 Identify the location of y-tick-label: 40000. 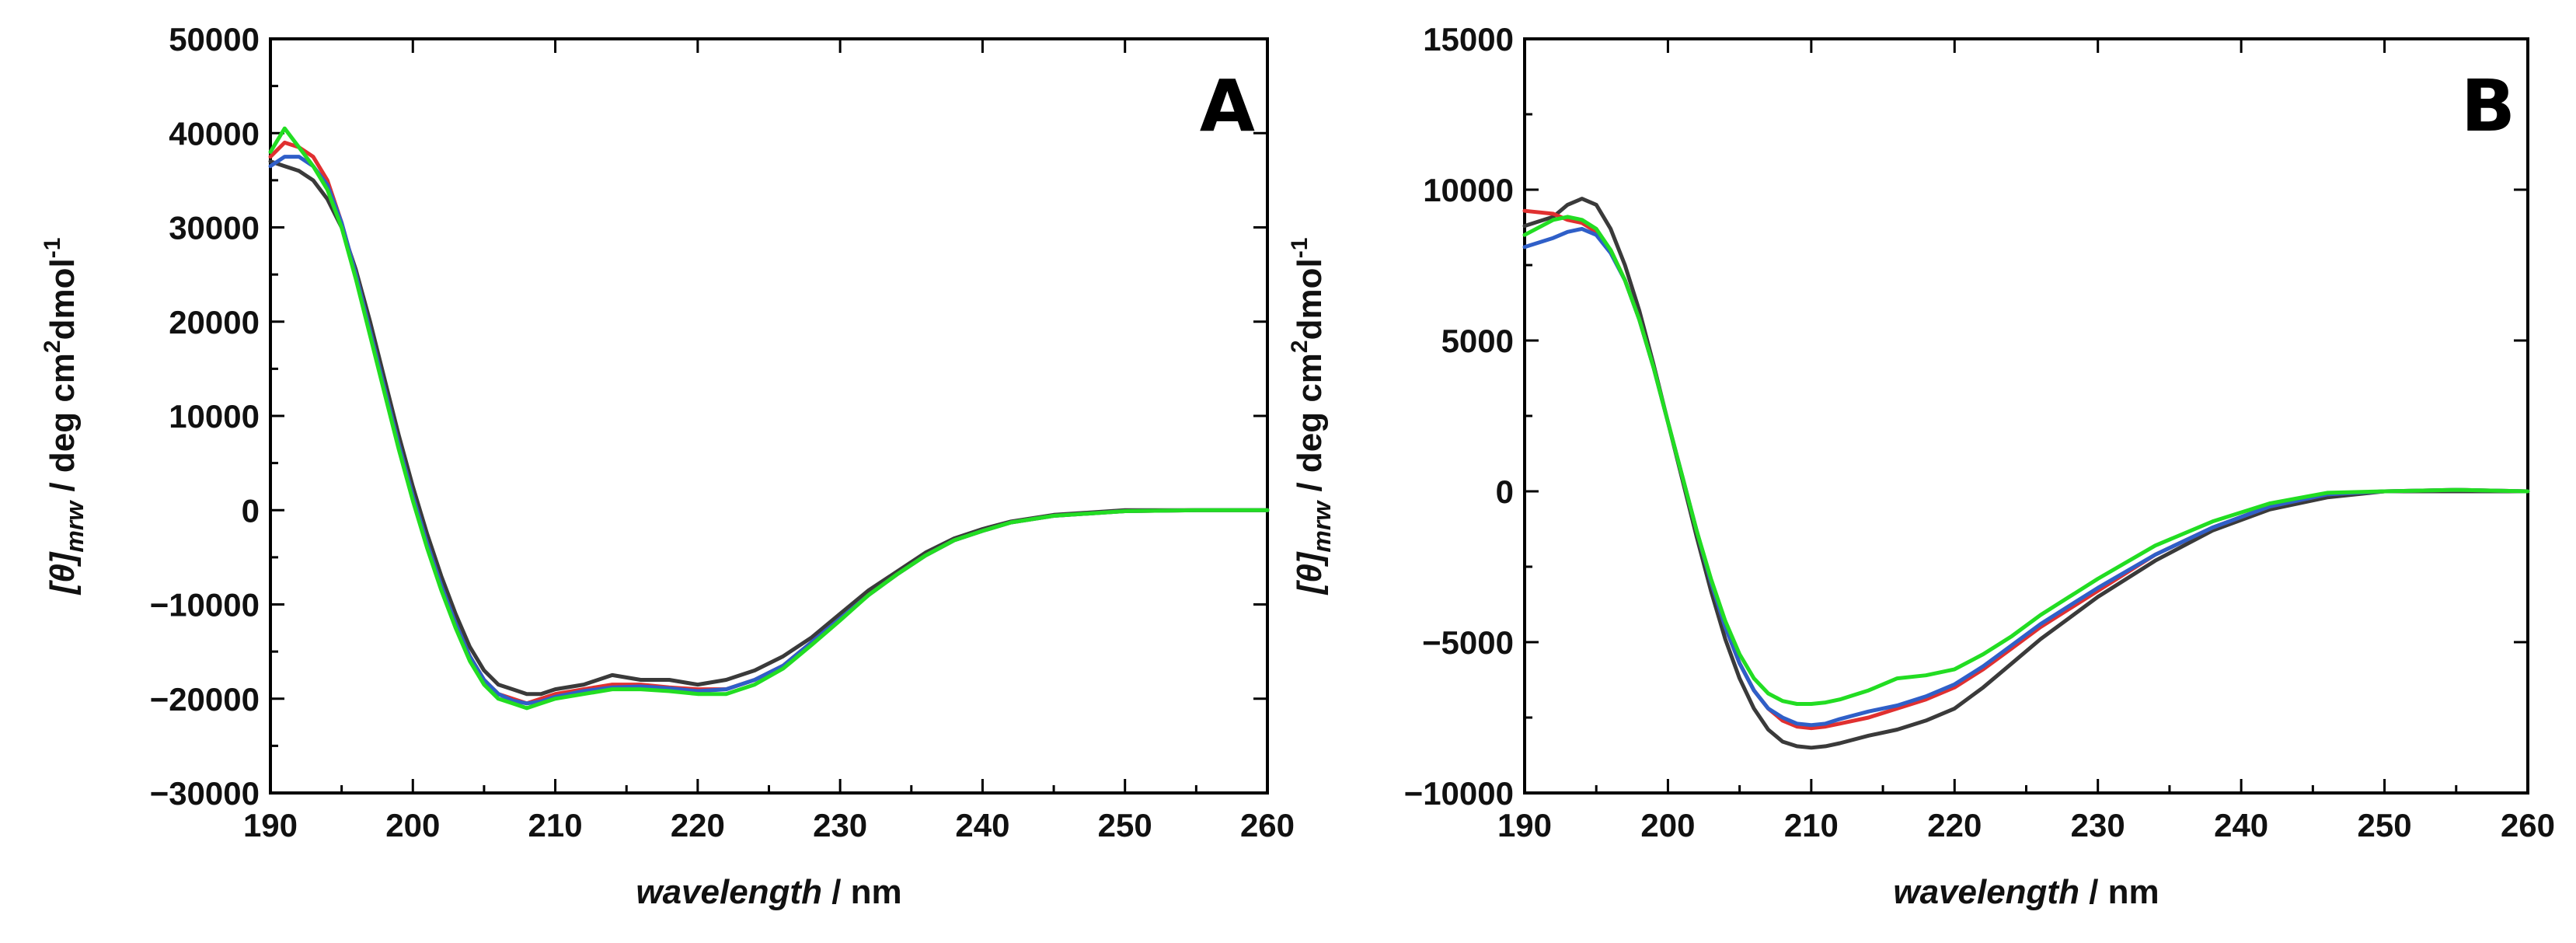
(215, 133).